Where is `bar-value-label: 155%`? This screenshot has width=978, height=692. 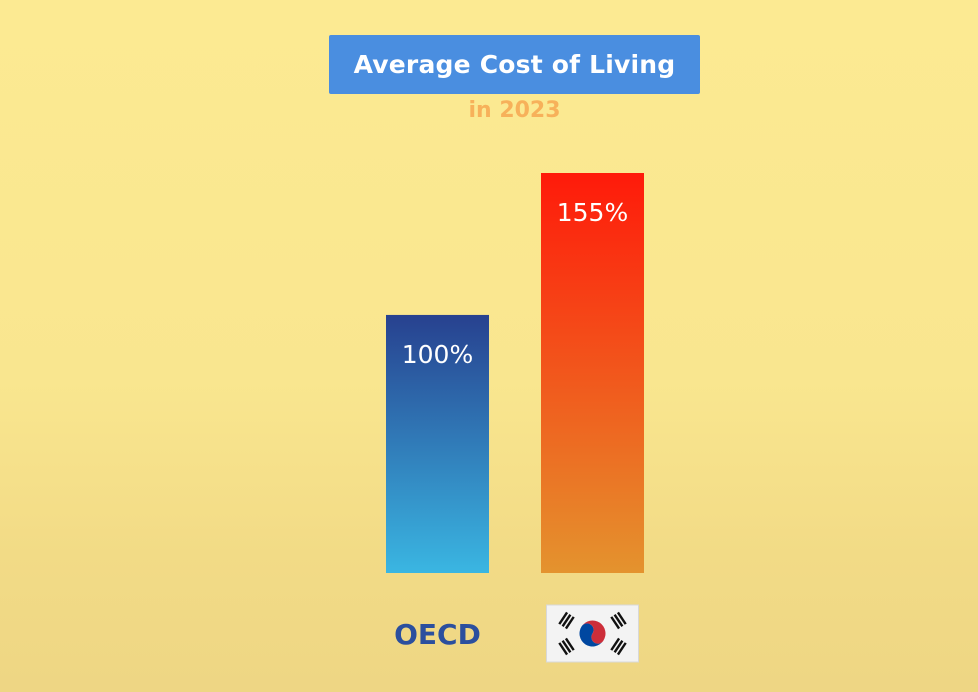 bar-value-label: 155% is located at coordinates (592, 212).